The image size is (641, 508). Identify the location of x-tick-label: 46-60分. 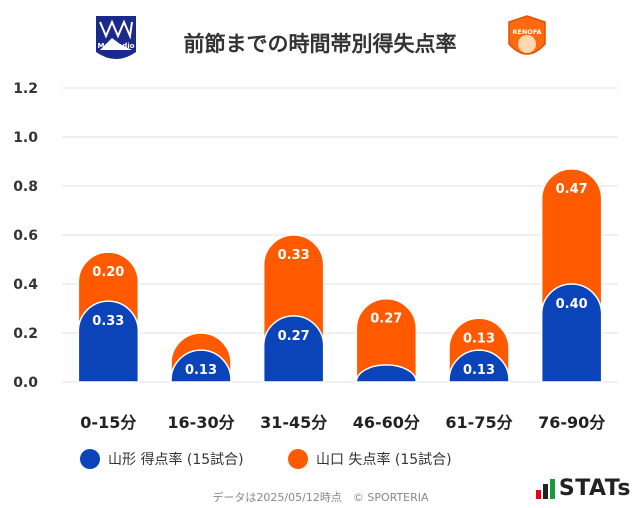
(386, 422).